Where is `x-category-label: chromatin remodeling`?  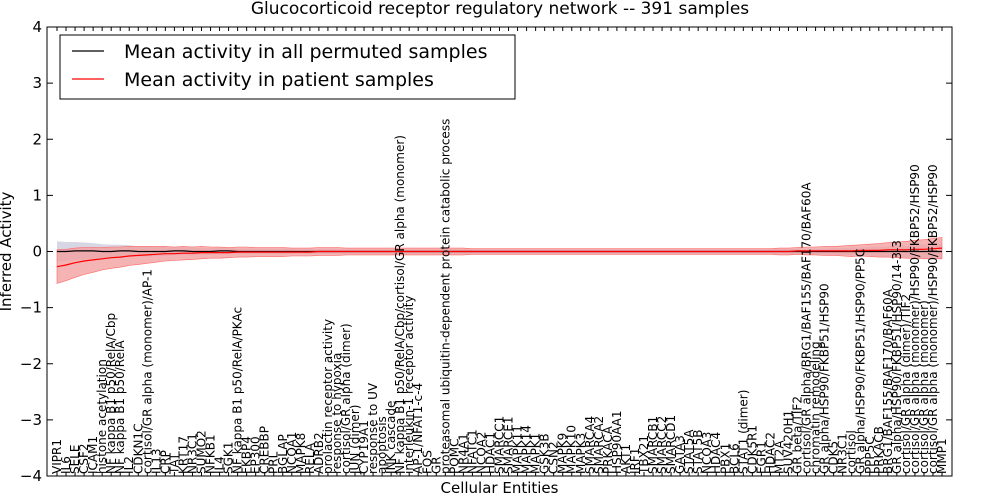 x-category-label: chromatin remodeling is located at coordinates (816, 407).